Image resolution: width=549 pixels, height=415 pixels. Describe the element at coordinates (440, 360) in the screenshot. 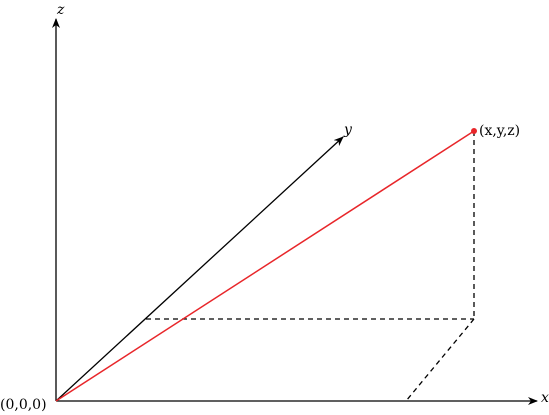

I see `projection-diagonal` at that location.